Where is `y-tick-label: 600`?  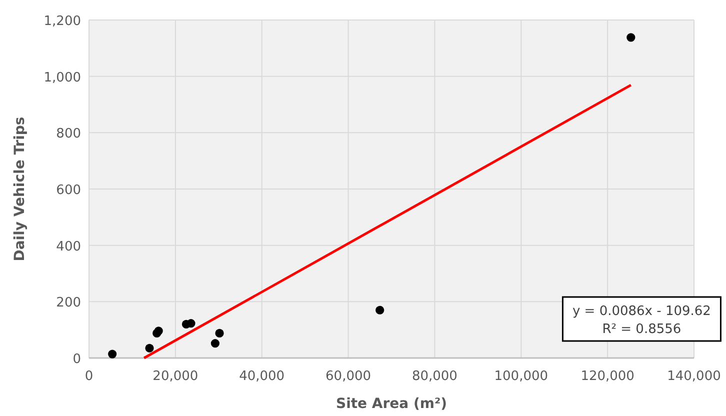 y-tick-label: 600 is located at coordinates (68, 190).